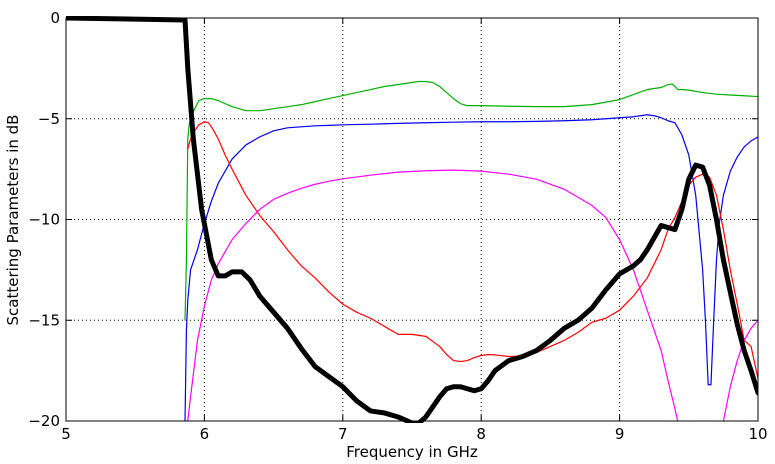 The width and height of the screenshot is (775, 464). Describe the element at coordinates (757, 434) in the screenshot. I see `x-tick-label: 10` at that location.